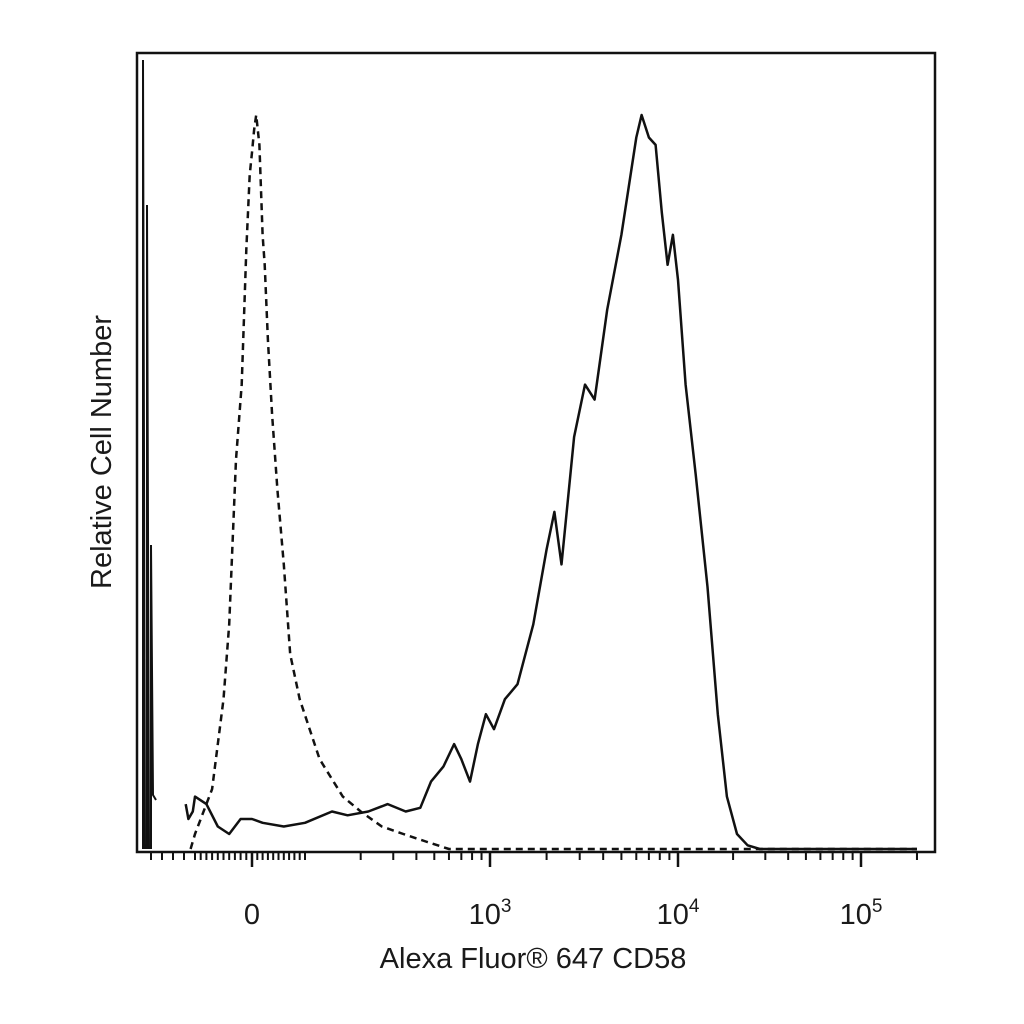  I want to click on x-tick-labels: 0 10³ 10⁴ 10⁵, so click(563, 913).